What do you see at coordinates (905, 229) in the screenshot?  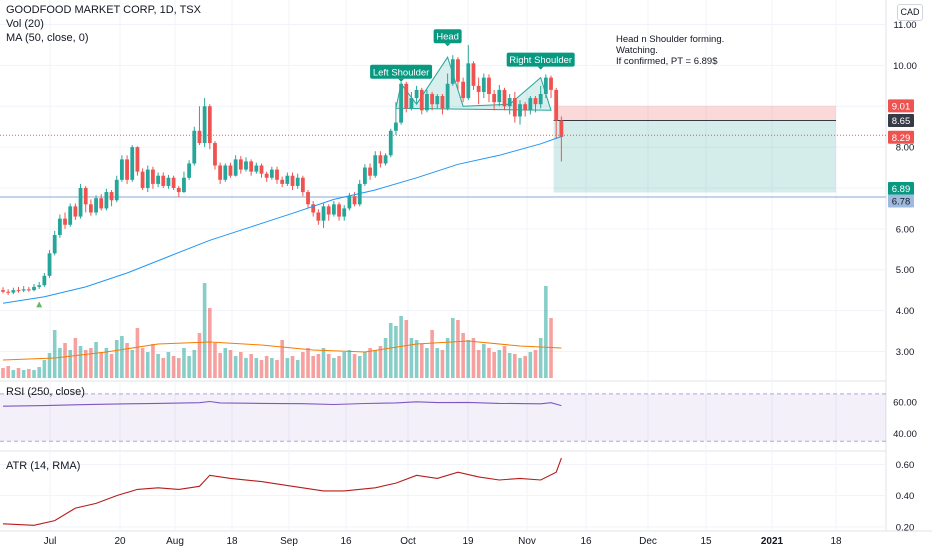 I see `price-tick-label: 6.00` at bounding box center [905, 229].